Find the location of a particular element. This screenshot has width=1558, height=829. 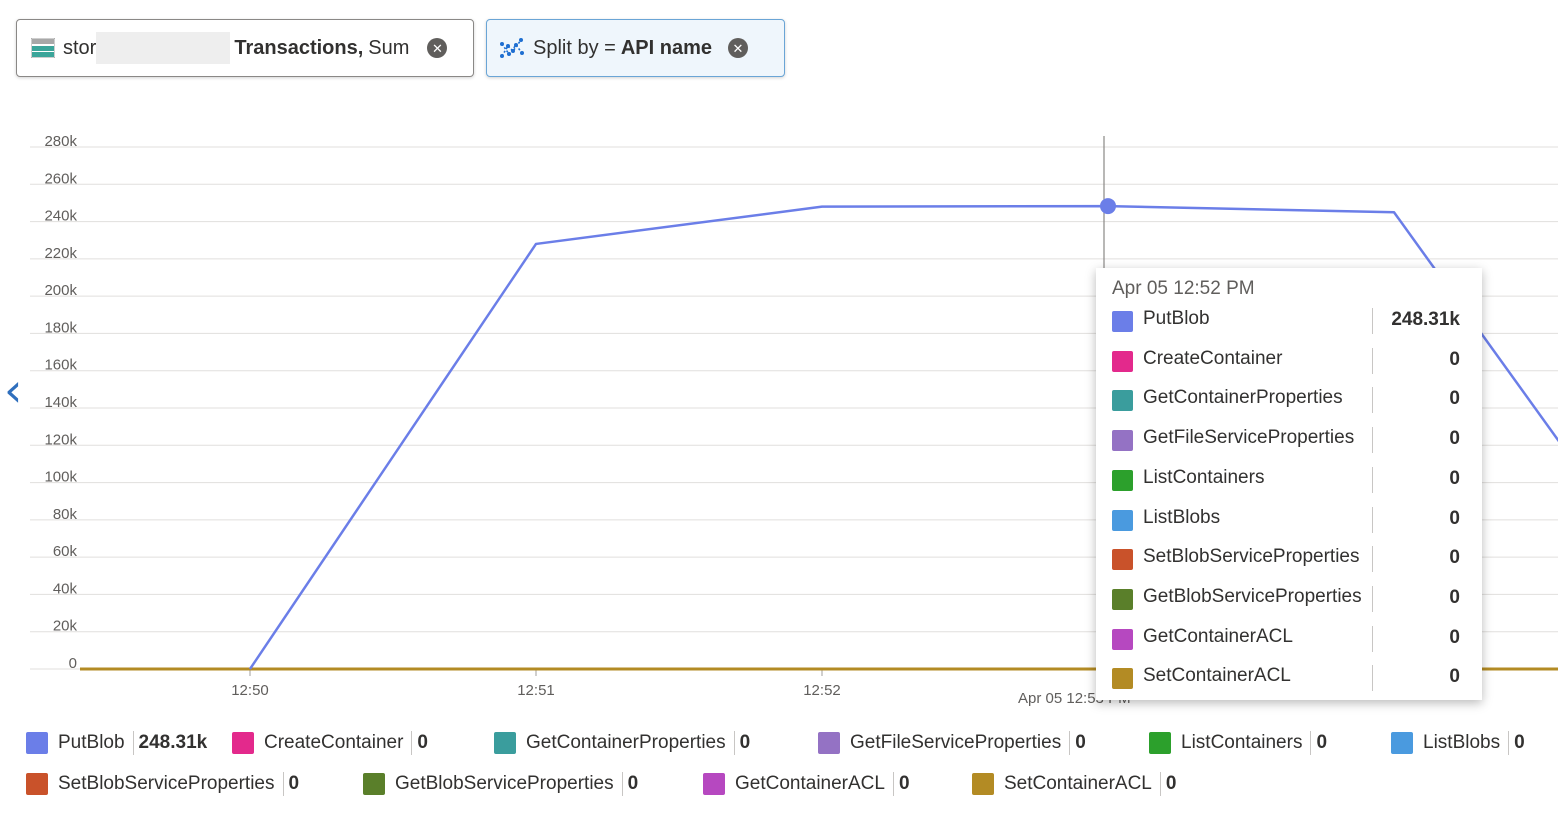

aggregation-name: Sum is located at coordinates (389, 47).